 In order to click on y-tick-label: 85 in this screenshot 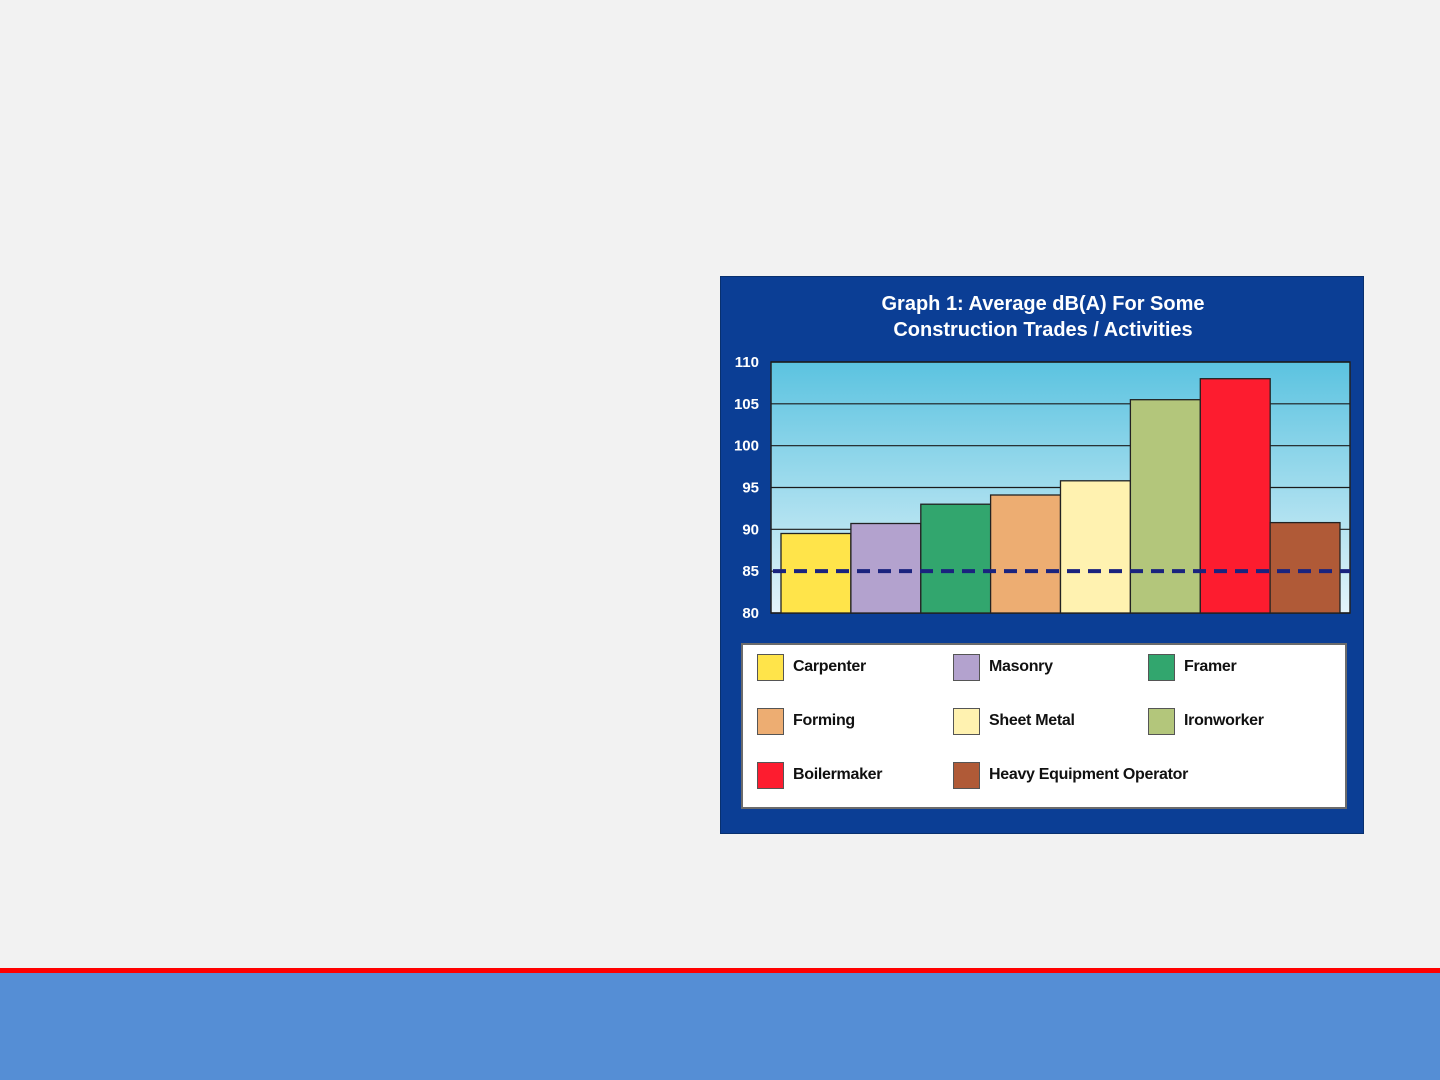, I will do `click(750, 571)`.